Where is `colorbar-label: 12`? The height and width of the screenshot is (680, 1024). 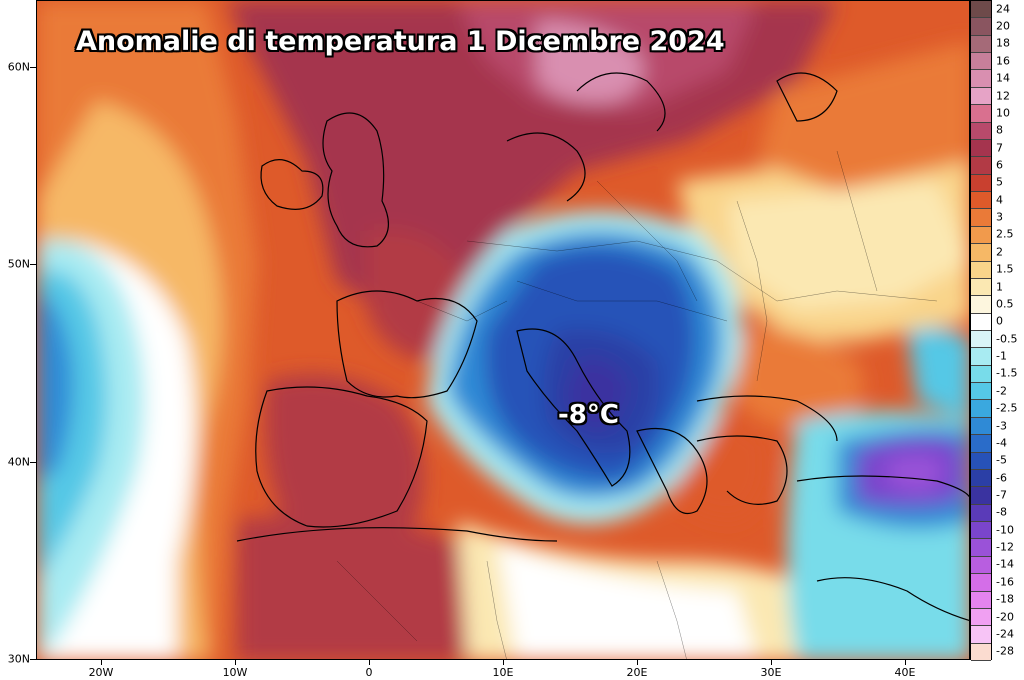 colorbar-label: 12 is located at coordinates (1003, 96).